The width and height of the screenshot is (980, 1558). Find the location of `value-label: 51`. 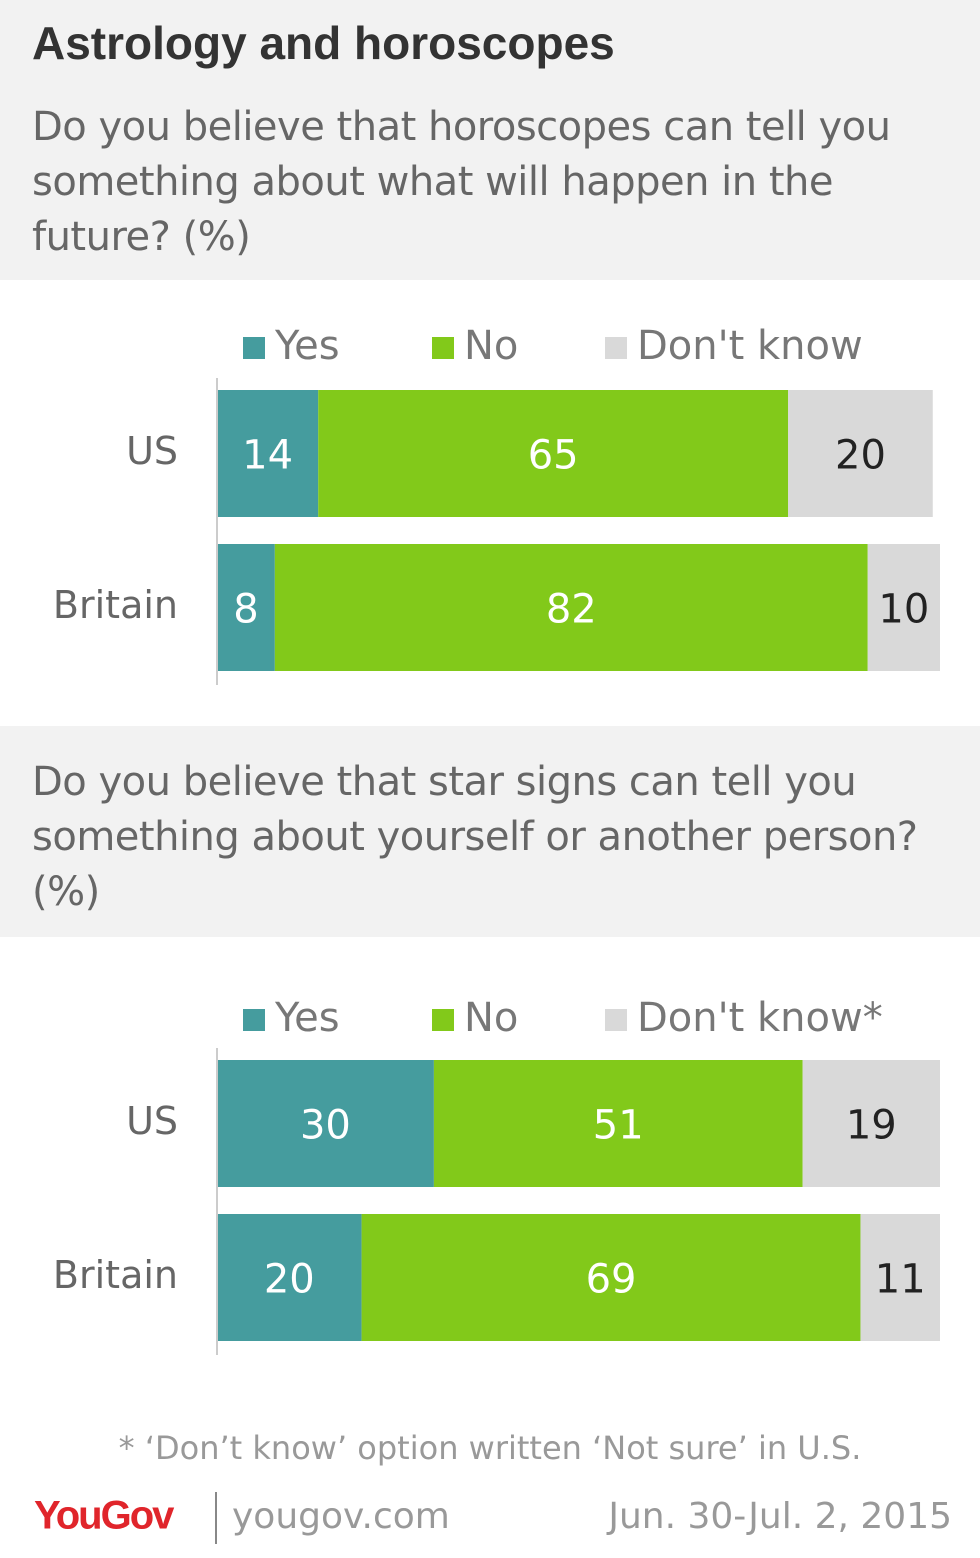

value-label: 51 is located at coordinates (618, 1126).